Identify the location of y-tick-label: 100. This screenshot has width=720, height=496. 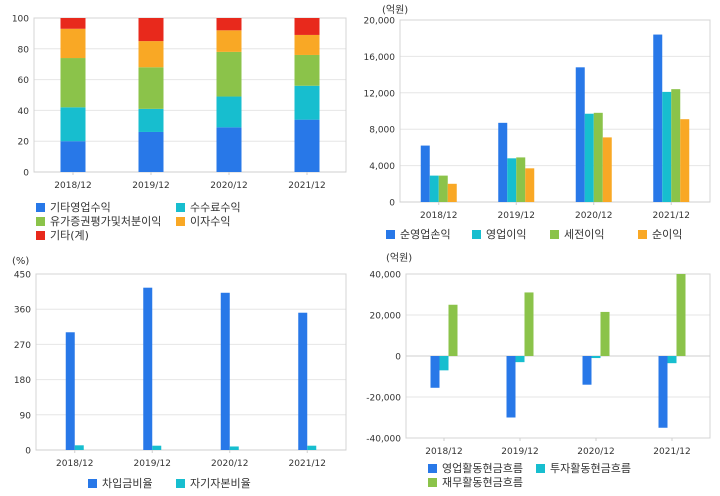
(20, 20).